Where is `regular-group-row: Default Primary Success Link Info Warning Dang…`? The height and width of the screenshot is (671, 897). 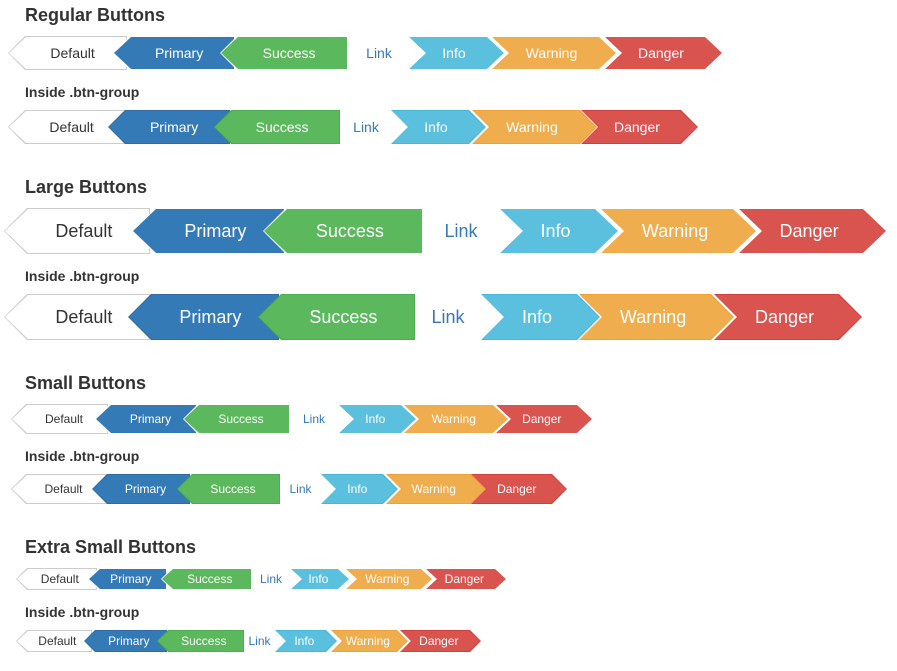 regular-group-row: Default Primary Success Link Info Warning Dang… is located at coordinates (448, 127).